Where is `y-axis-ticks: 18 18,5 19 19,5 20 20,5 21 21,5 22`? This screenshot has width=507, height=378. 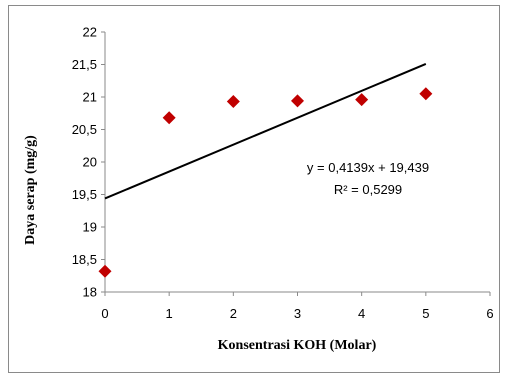 y-axis-ticks: 18 18,5 19 19,5 20 20,5 21 21,5 22 is located at coordinates (88, 162).